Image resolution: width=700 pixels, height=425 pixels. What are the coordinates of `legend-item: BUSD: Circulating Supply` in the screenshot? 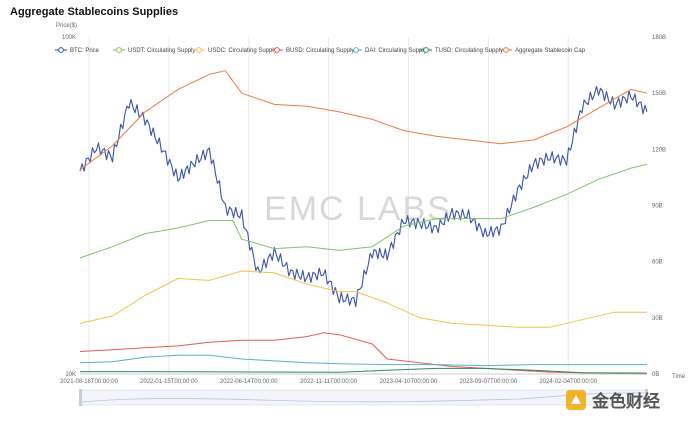 It's located at (320, 51).